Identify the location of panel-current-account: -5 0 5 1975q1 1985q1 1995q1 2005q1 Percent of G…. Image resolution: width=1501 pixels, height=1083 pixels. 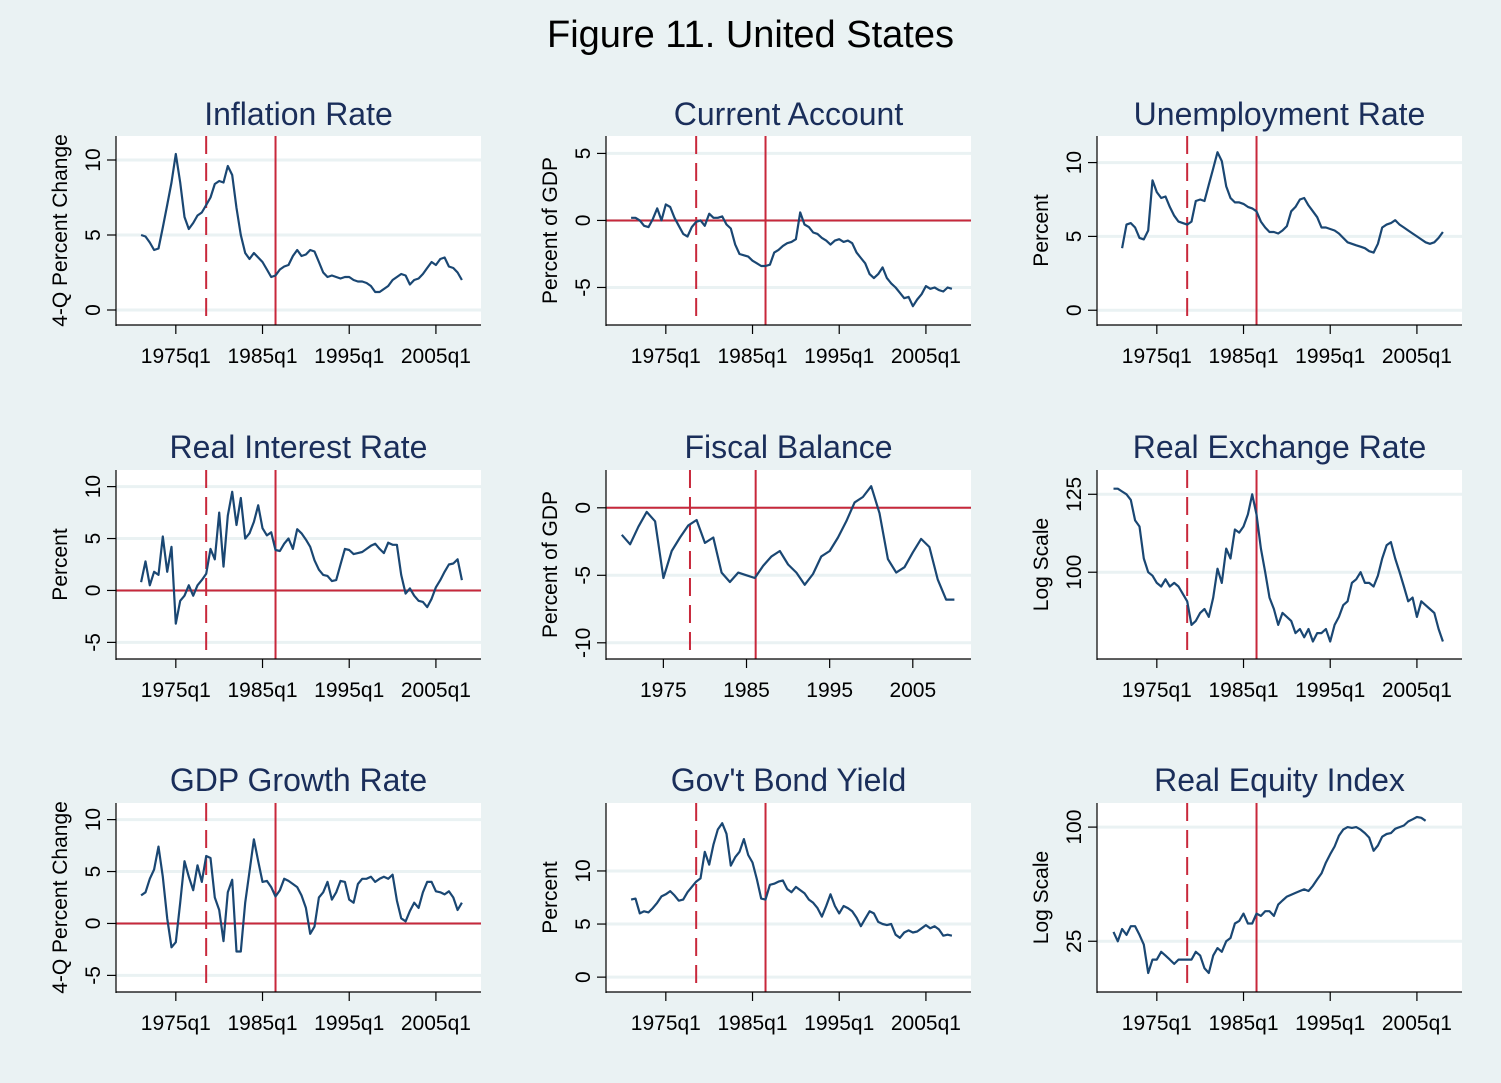
(755, 232).